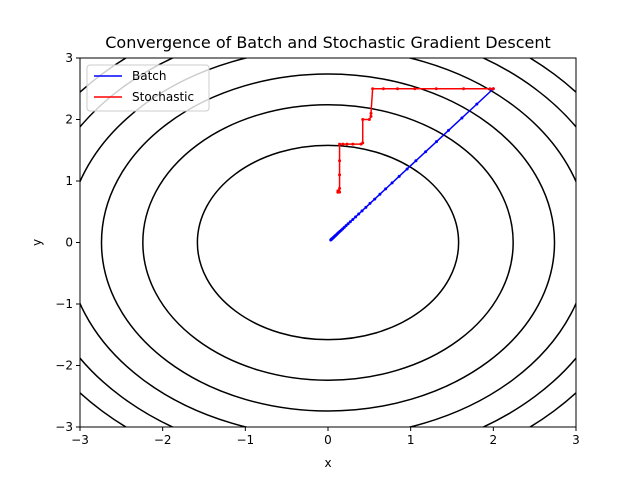 The height and width of the screenshot is (480, 640). Describe the element at coordinates (163, 97) in the screenshot. I see `stochastic-legend-label: Stochastic` at that location.